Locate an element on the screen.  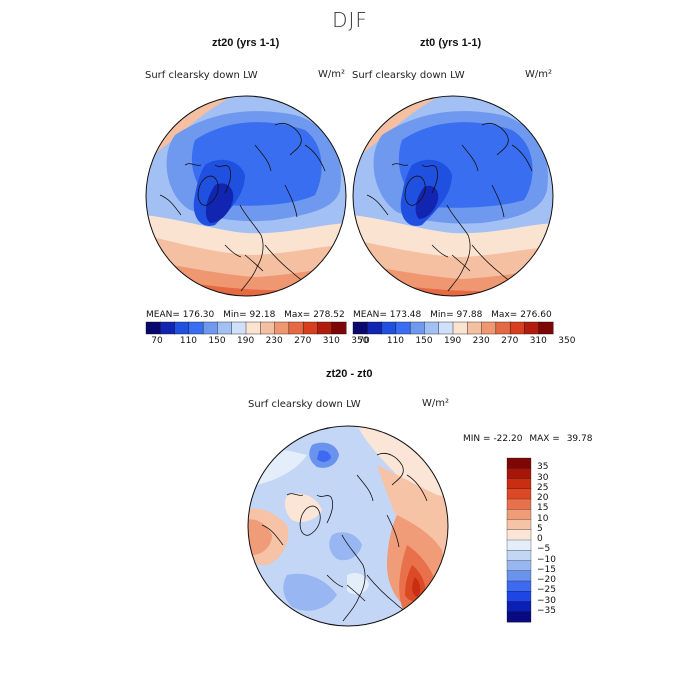
panel-3-colorbar is located at coordinates (519, 540).